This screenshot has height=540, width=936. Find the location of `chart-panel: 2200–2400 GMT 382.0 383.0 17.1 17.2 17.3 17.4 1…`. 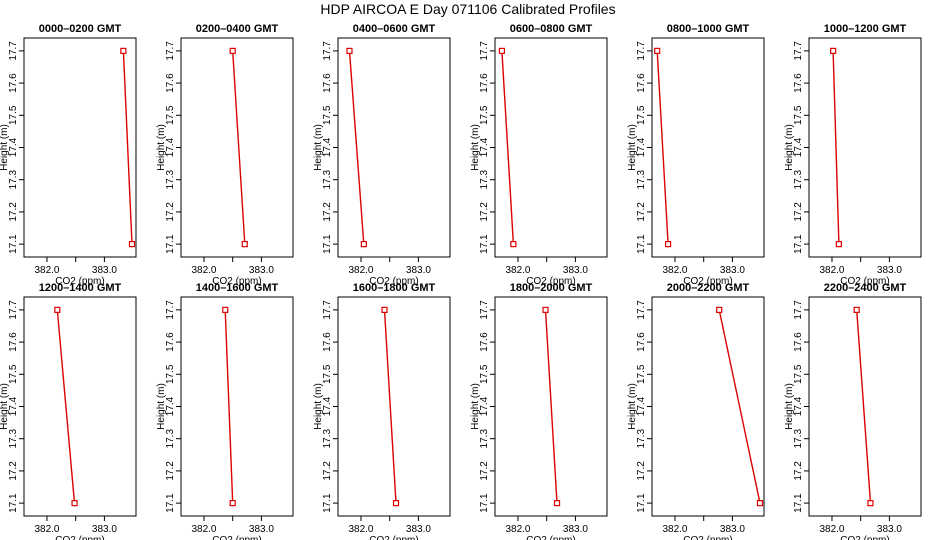

chart-panel: 2200–2400 GMT 382.0 383.0 17.1 17.2 17.3 17.4 1… is located at coordinates (853, 411).